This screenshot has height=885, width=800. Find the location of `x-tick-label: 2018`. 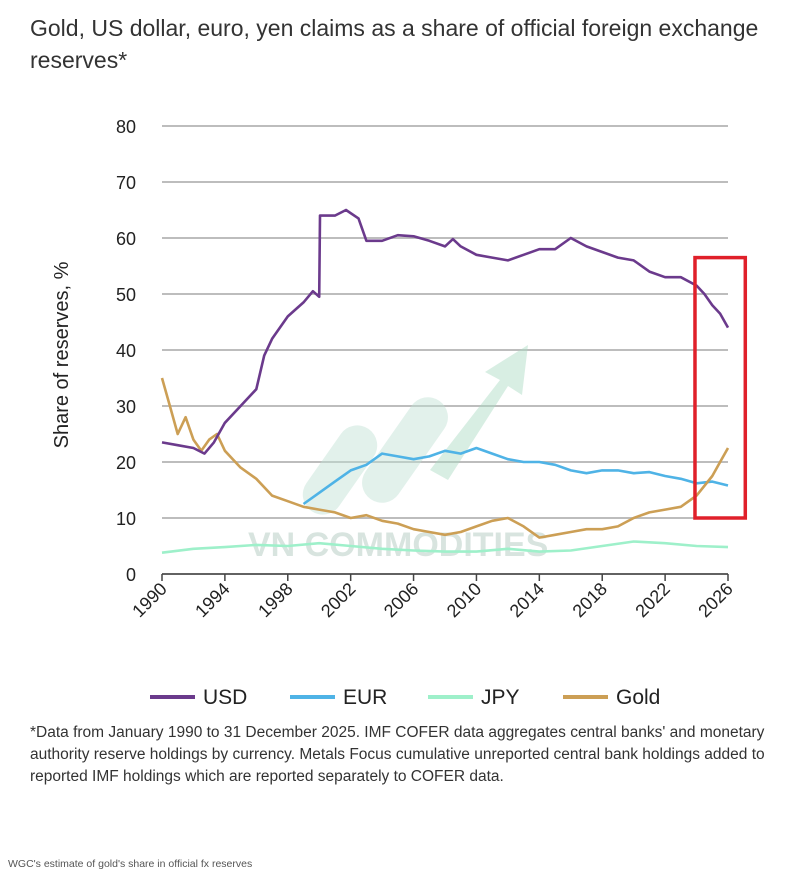

x-tick-label: 2018 is located at coordinates (590, 600).